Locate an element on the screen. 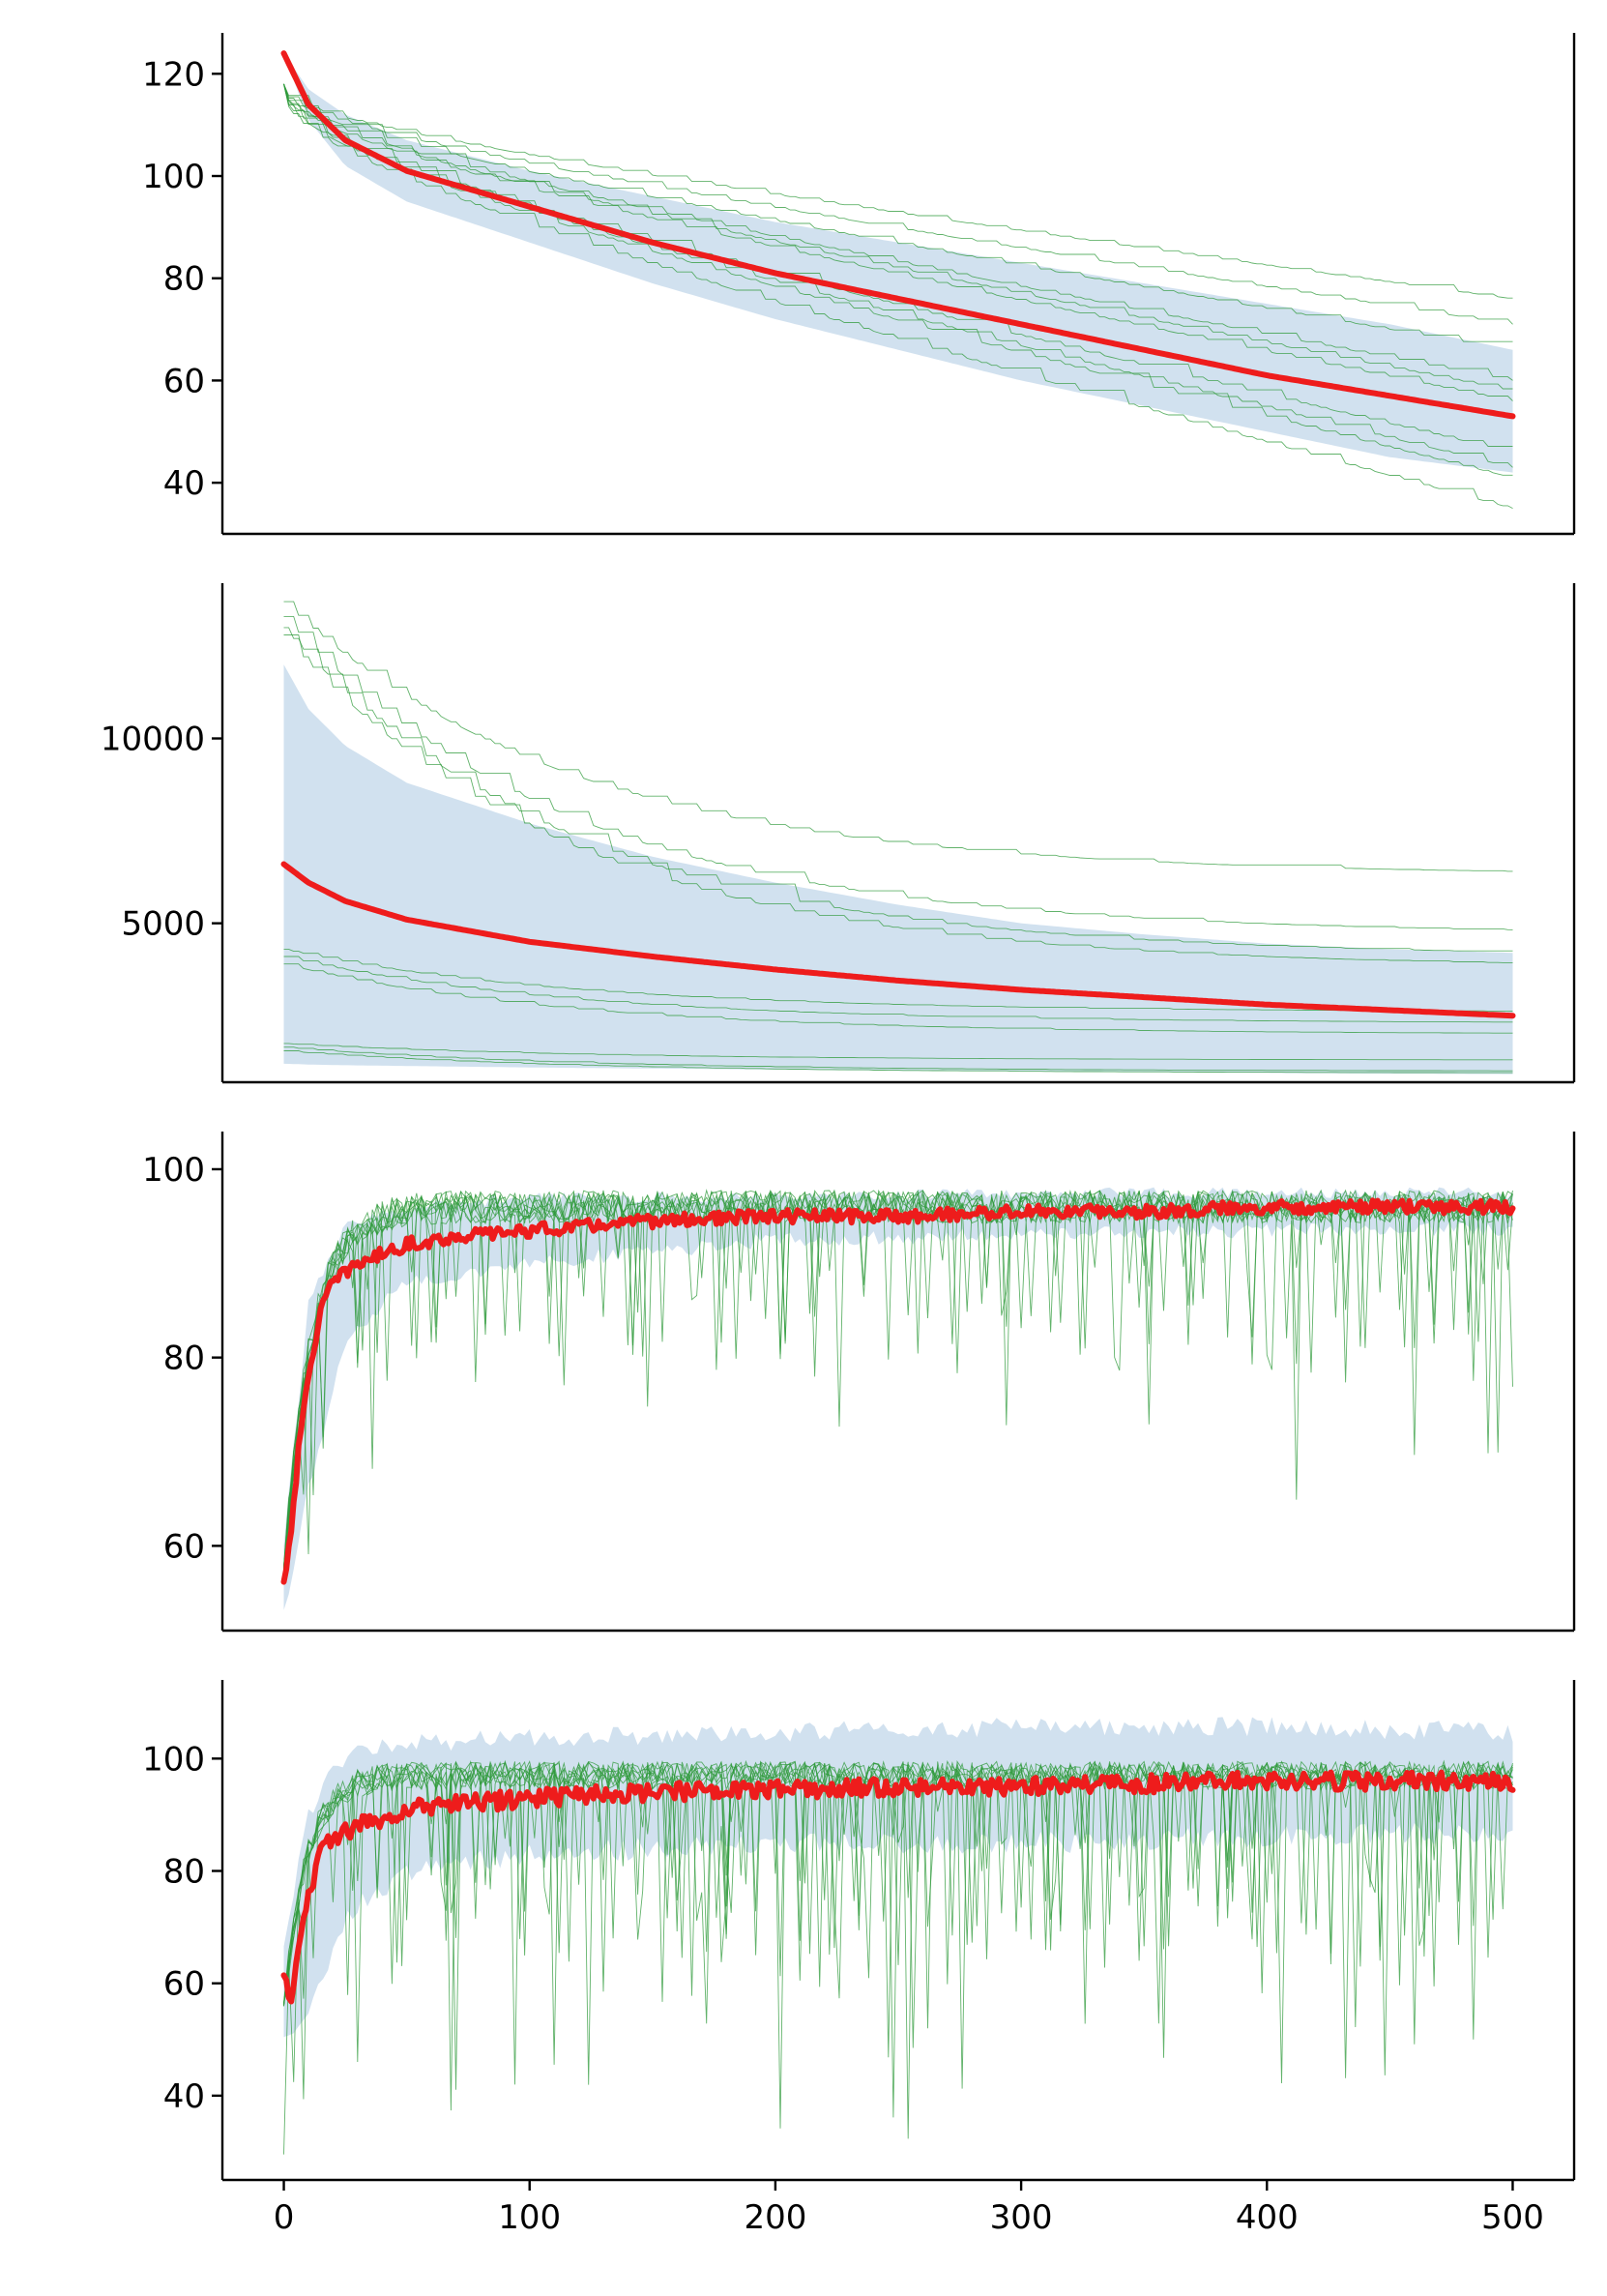  x-tick-label: 0 is located at coordinates (284, 2217).